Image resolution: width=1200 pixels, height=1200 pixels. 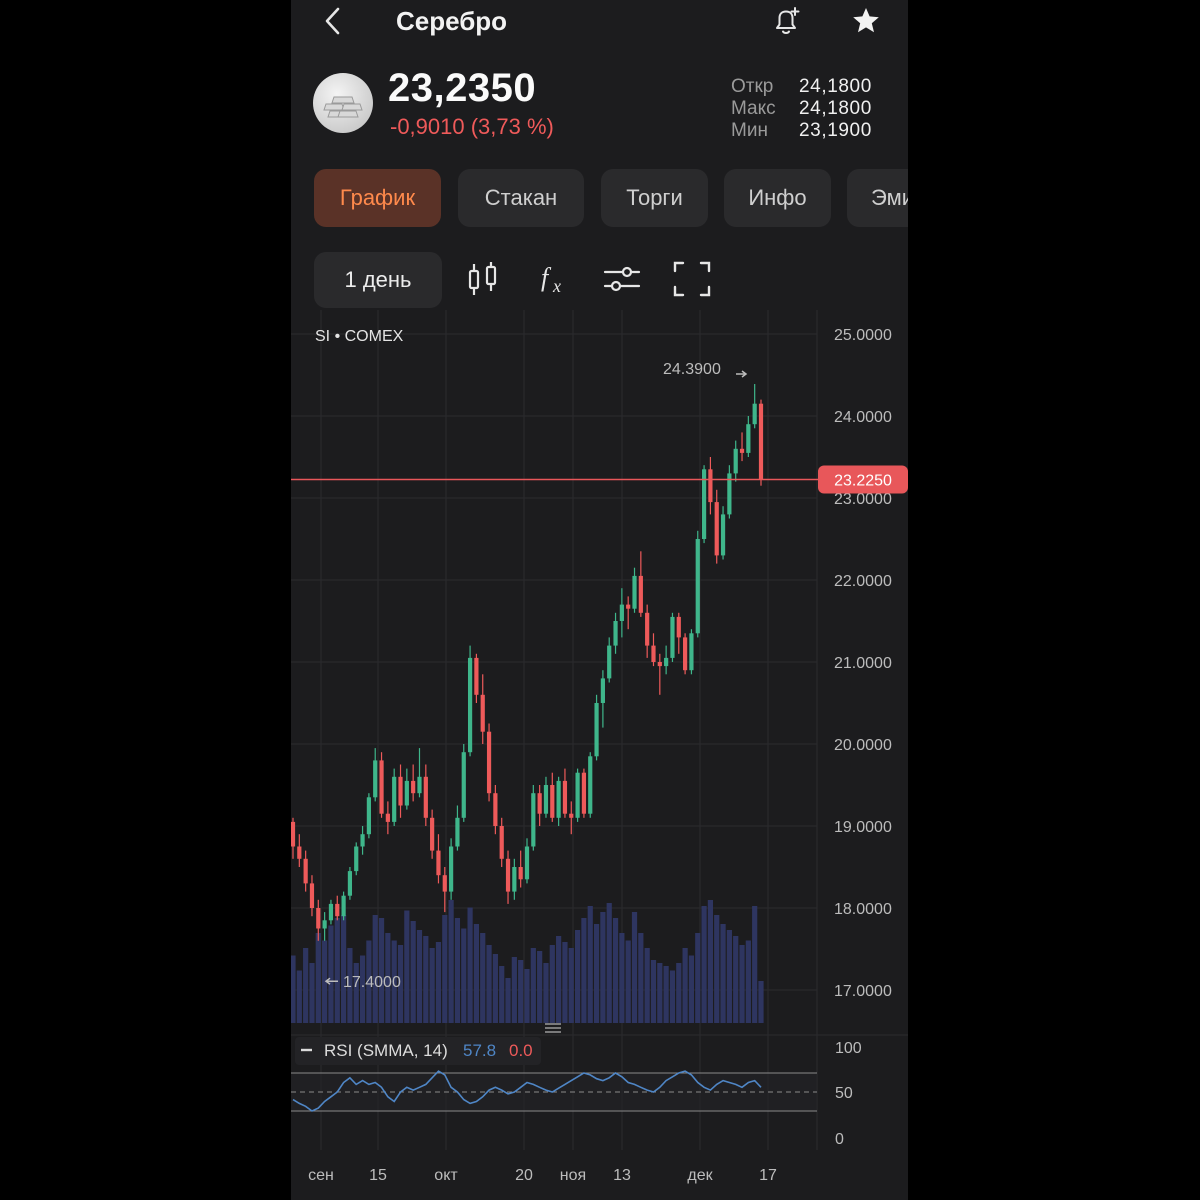 What do you see at coordinates (700, 1175) in the screenshot?
I see `time-tick-label: дек` at bounding box center [700, 1175].